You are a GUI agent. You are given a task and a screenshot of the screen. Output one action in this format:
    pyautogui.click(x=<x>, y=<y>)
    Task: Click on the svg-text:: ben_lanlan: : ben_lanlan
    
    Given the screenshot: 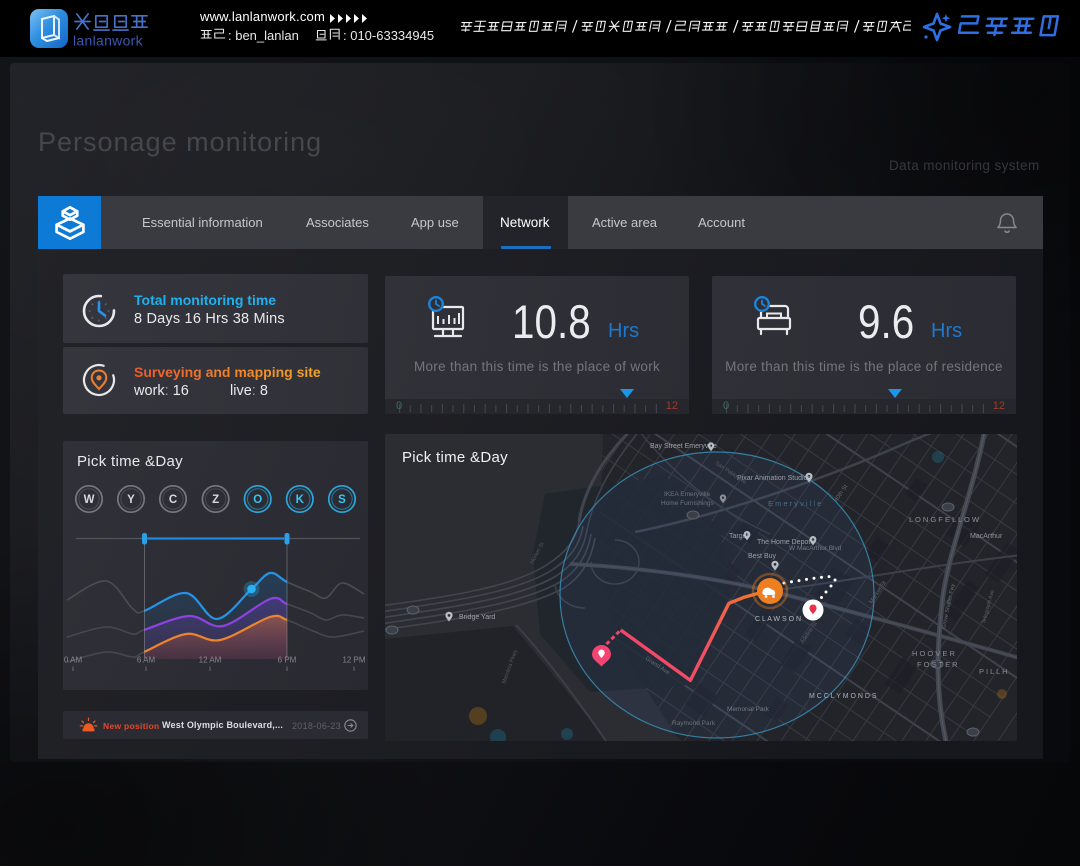 What is the action you would take?
    pyautogui.click(x=263, y=35)
    